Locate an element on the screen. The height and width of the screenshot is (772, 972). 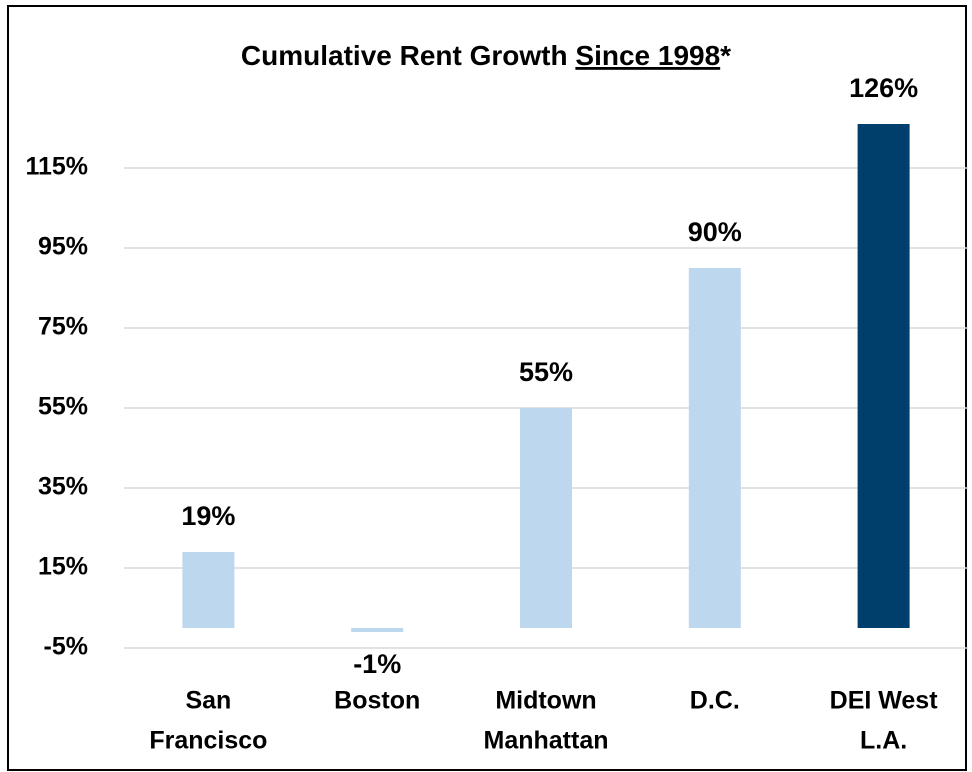
x-tick-label: Midtown is located at coordinates (545, 701).